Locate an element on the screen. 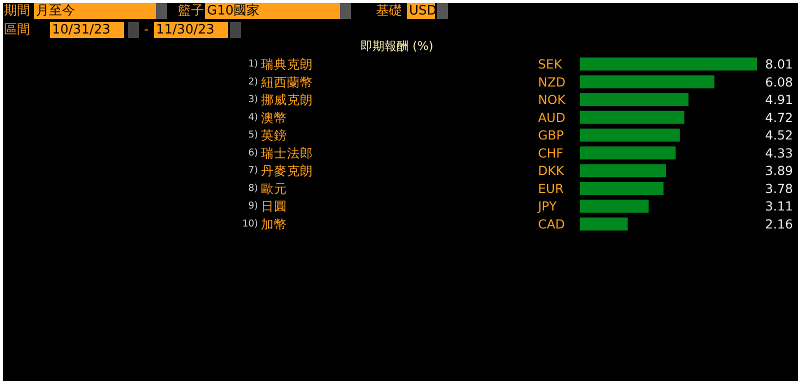  text: 2) is located at coordinates (253, 82).